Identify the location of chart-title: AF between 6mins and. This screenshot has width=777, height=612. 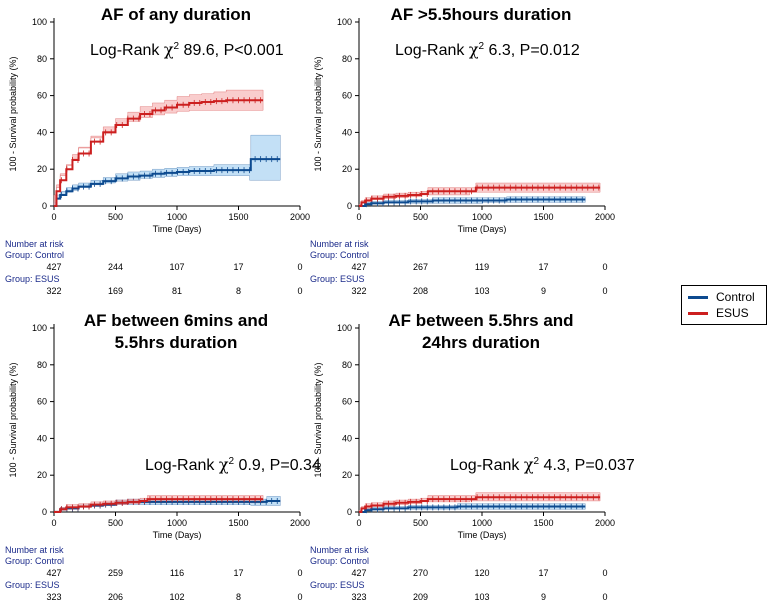
(176, 320).